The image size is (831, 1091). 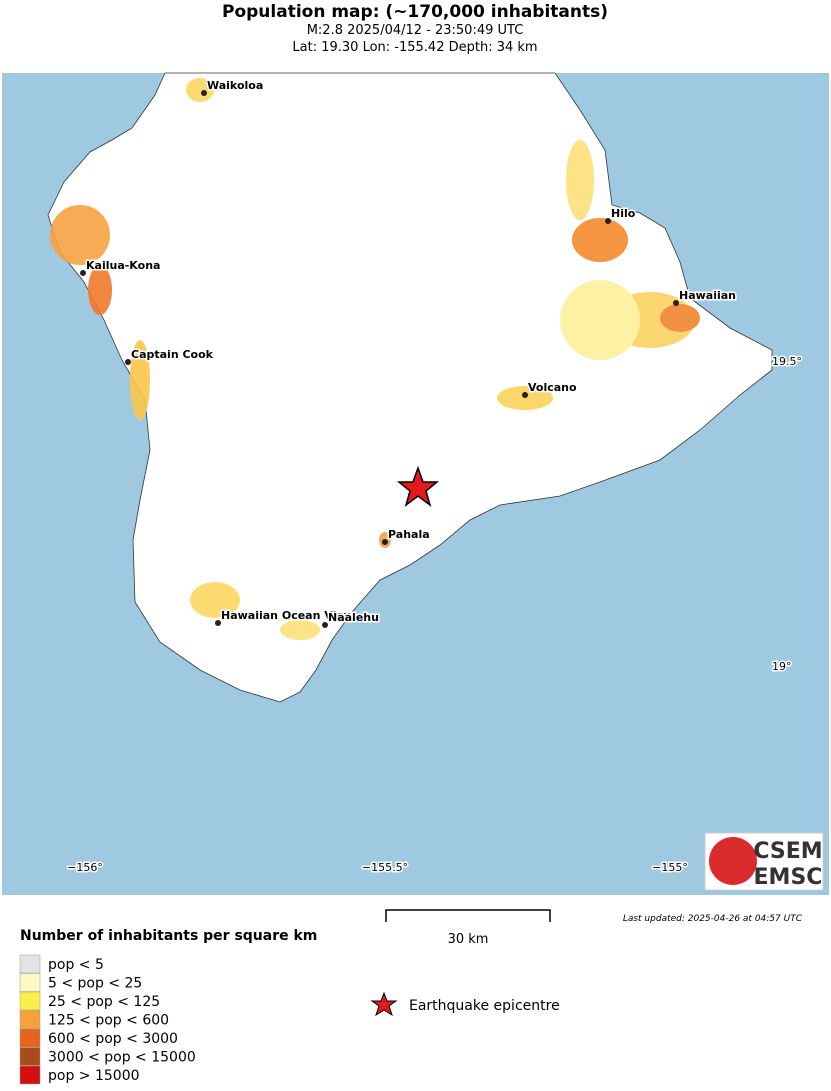 I want to click on title: Population map: (~170,000 inhabitants), so click(x=415, y=12).